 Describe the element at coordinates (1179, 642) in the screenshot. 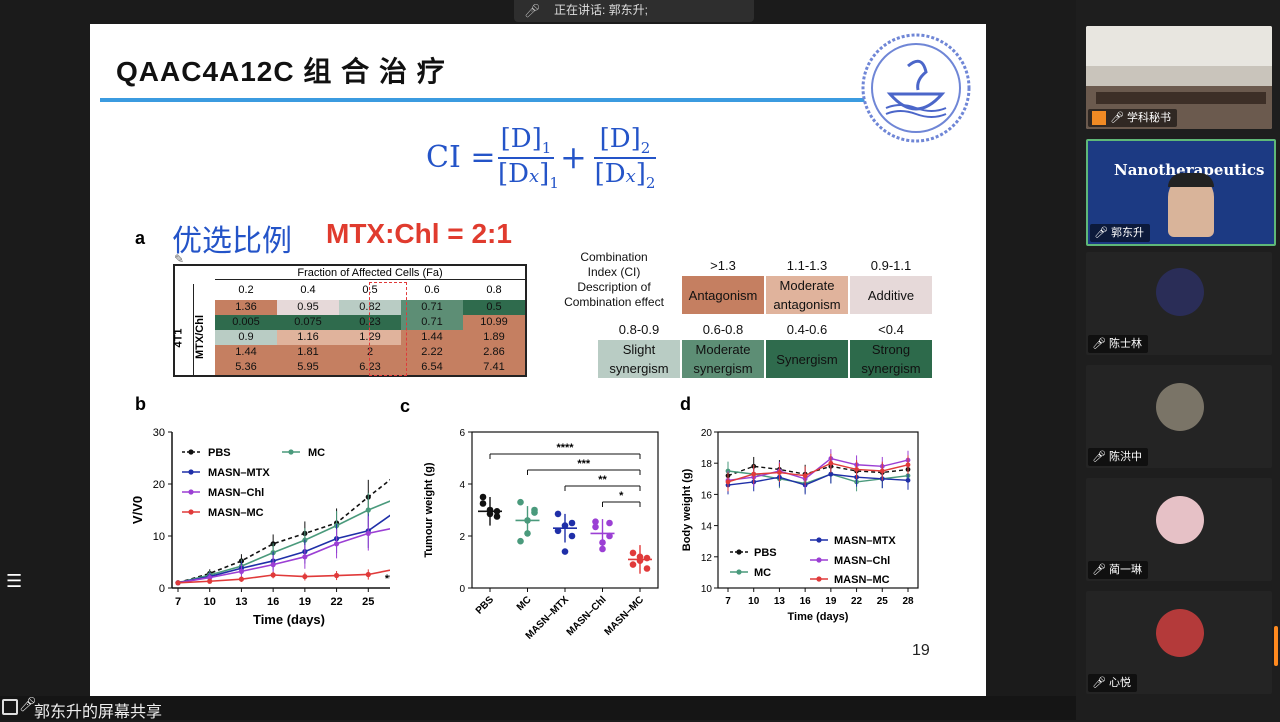

I see `participant-tile: 🎤︎ 心悦` at that location.